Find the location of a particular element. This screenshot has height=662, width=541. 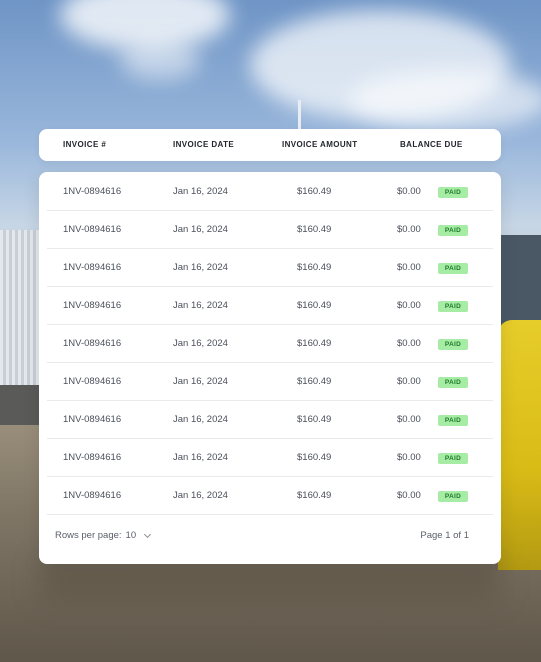

light-pole is located at coordinates (299, 120).